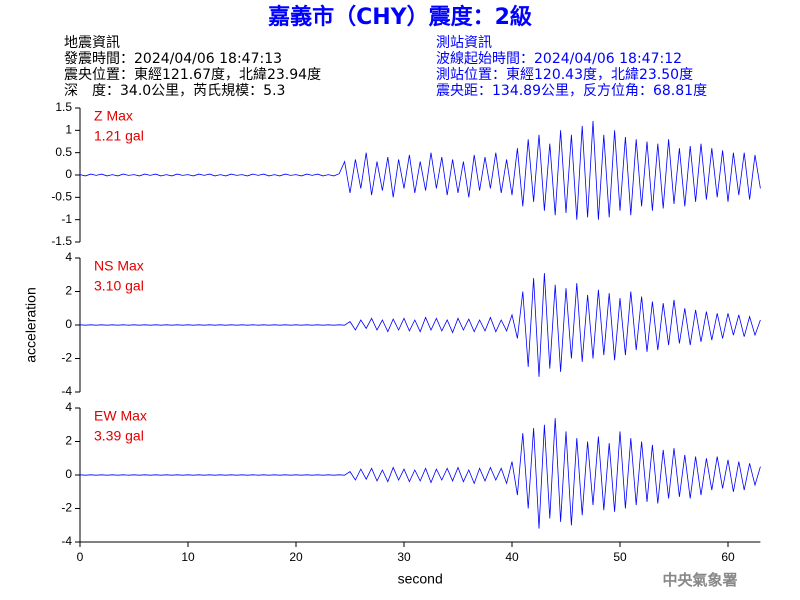 This screenshot has height=600, width=800. Describe the element at coordinates (61, 241) in the screenshot. I see `y-tick-label: -1.5` at that location.